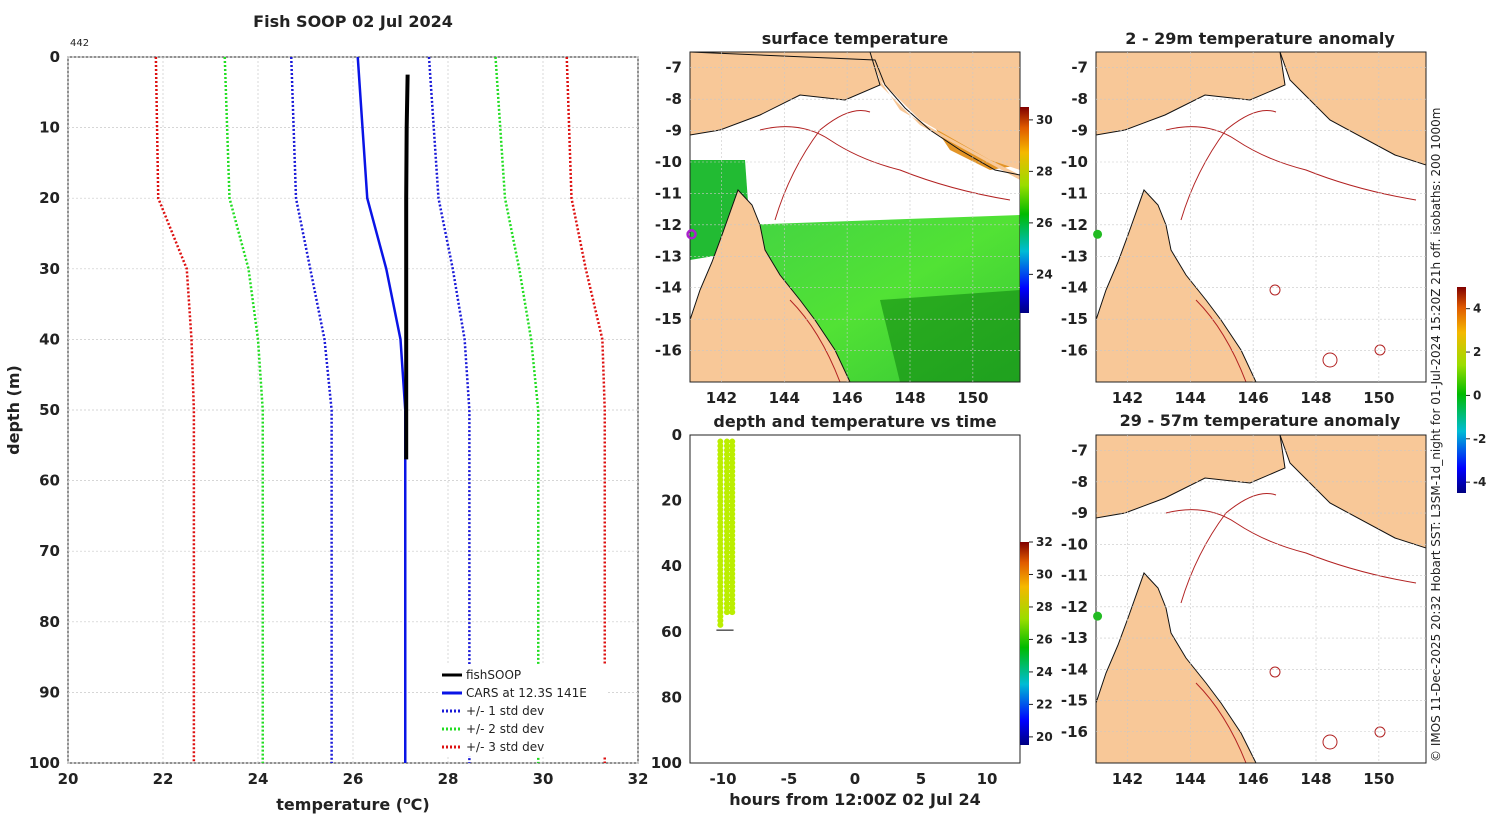  Describe the element at coordinates (49, 128) in the screenshot. I see `profile-ytick-label: 10` at that location.